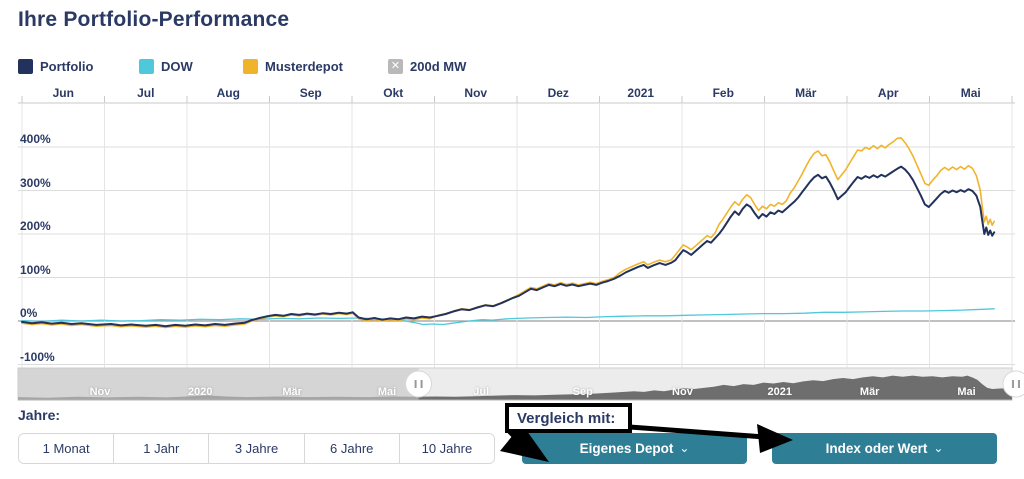 The height and width of the screenshot is (479, 1024). Describe the element at coordinates (393, 93) in the screenshot. I see `x-axis-label-okt: Okt` at that location.